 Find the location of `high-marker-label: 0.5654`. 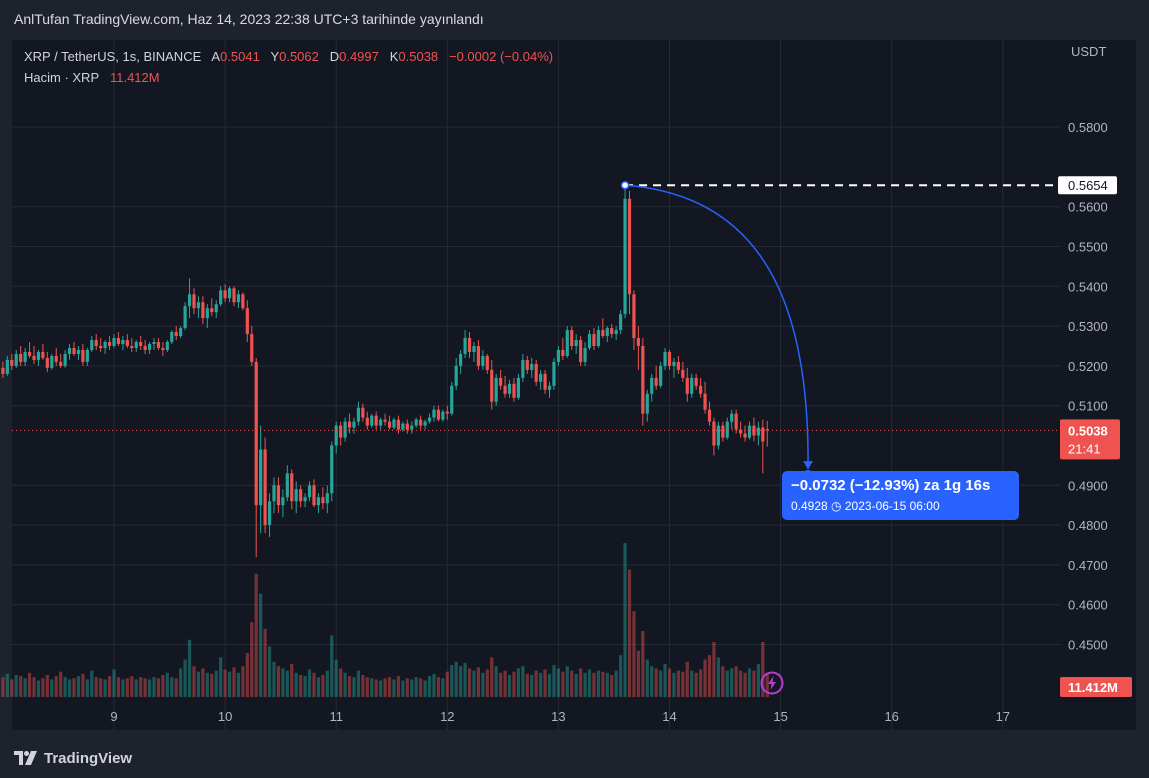

high-marker-label: 0.5654 is located at coordinates (1088, 185).